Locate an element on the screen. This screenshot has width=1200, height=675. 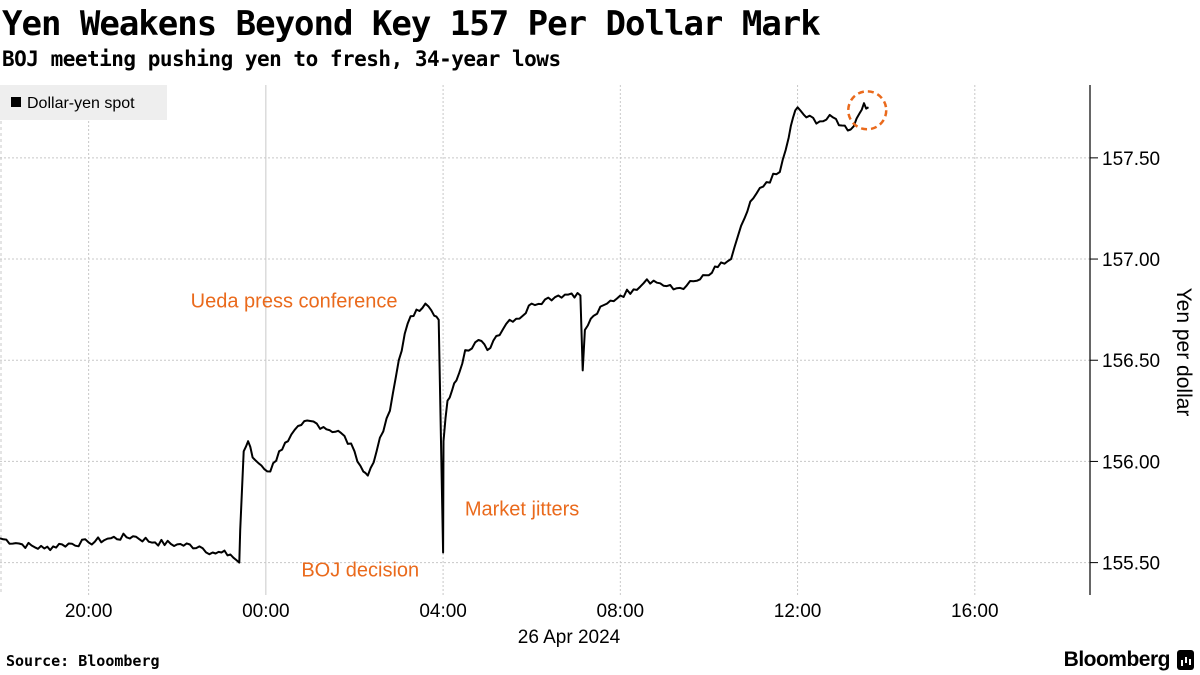
legend-background is located at coordinates (83, 102).